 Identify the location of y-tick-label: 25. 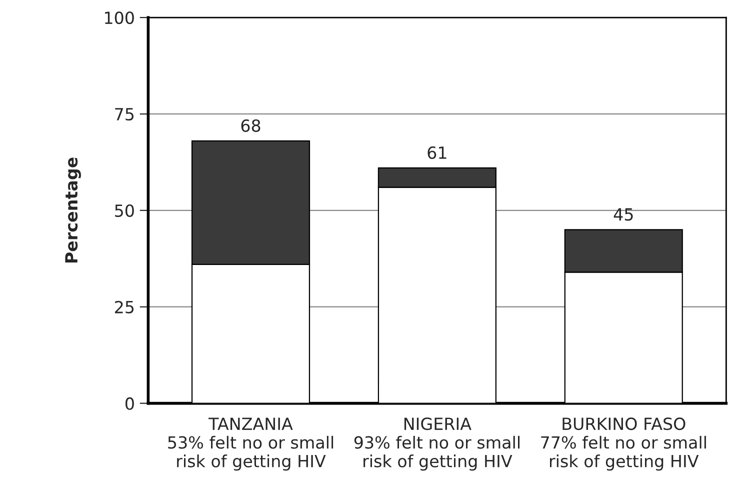
(124, 307).